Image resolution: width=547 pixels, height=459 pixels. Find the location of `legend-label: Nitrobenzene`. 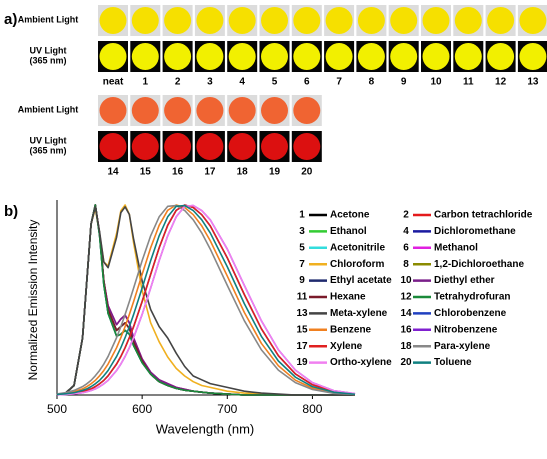

legend-label: Nitrobenzene is located at coordinates (466, 329).